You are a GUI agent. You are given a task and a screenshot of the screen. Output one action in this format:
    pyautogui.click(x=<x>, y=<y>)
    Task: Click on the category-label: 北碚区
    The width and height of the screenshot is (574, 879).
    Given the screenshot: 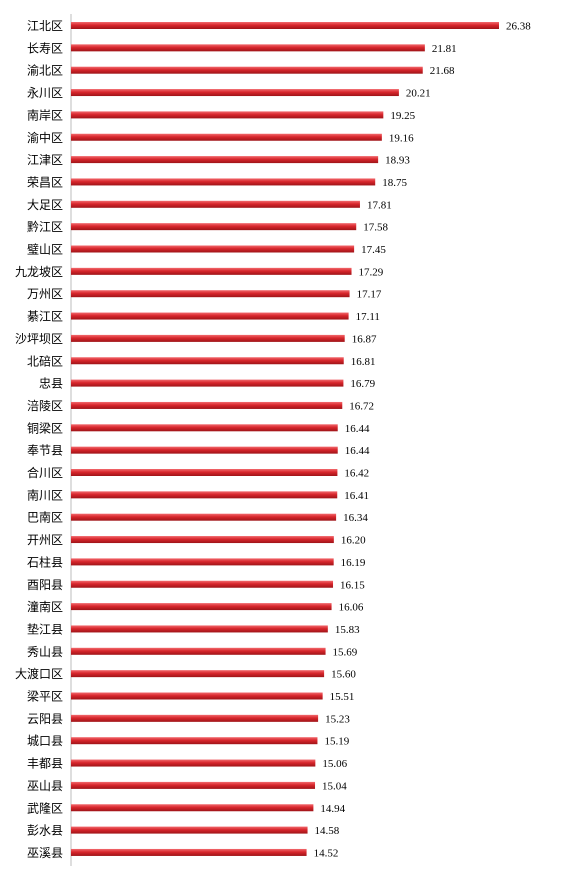 What is the action you would take?
    pyautogui.click(x=45, y=360)
    